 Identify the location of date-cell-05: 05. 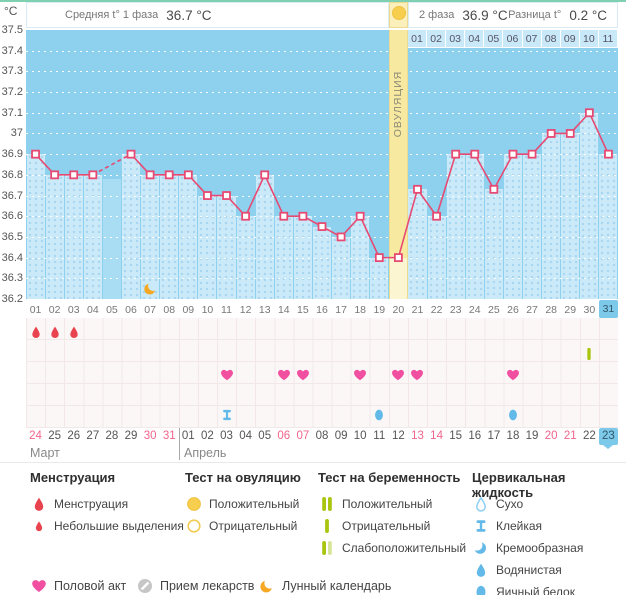
(265, 436).